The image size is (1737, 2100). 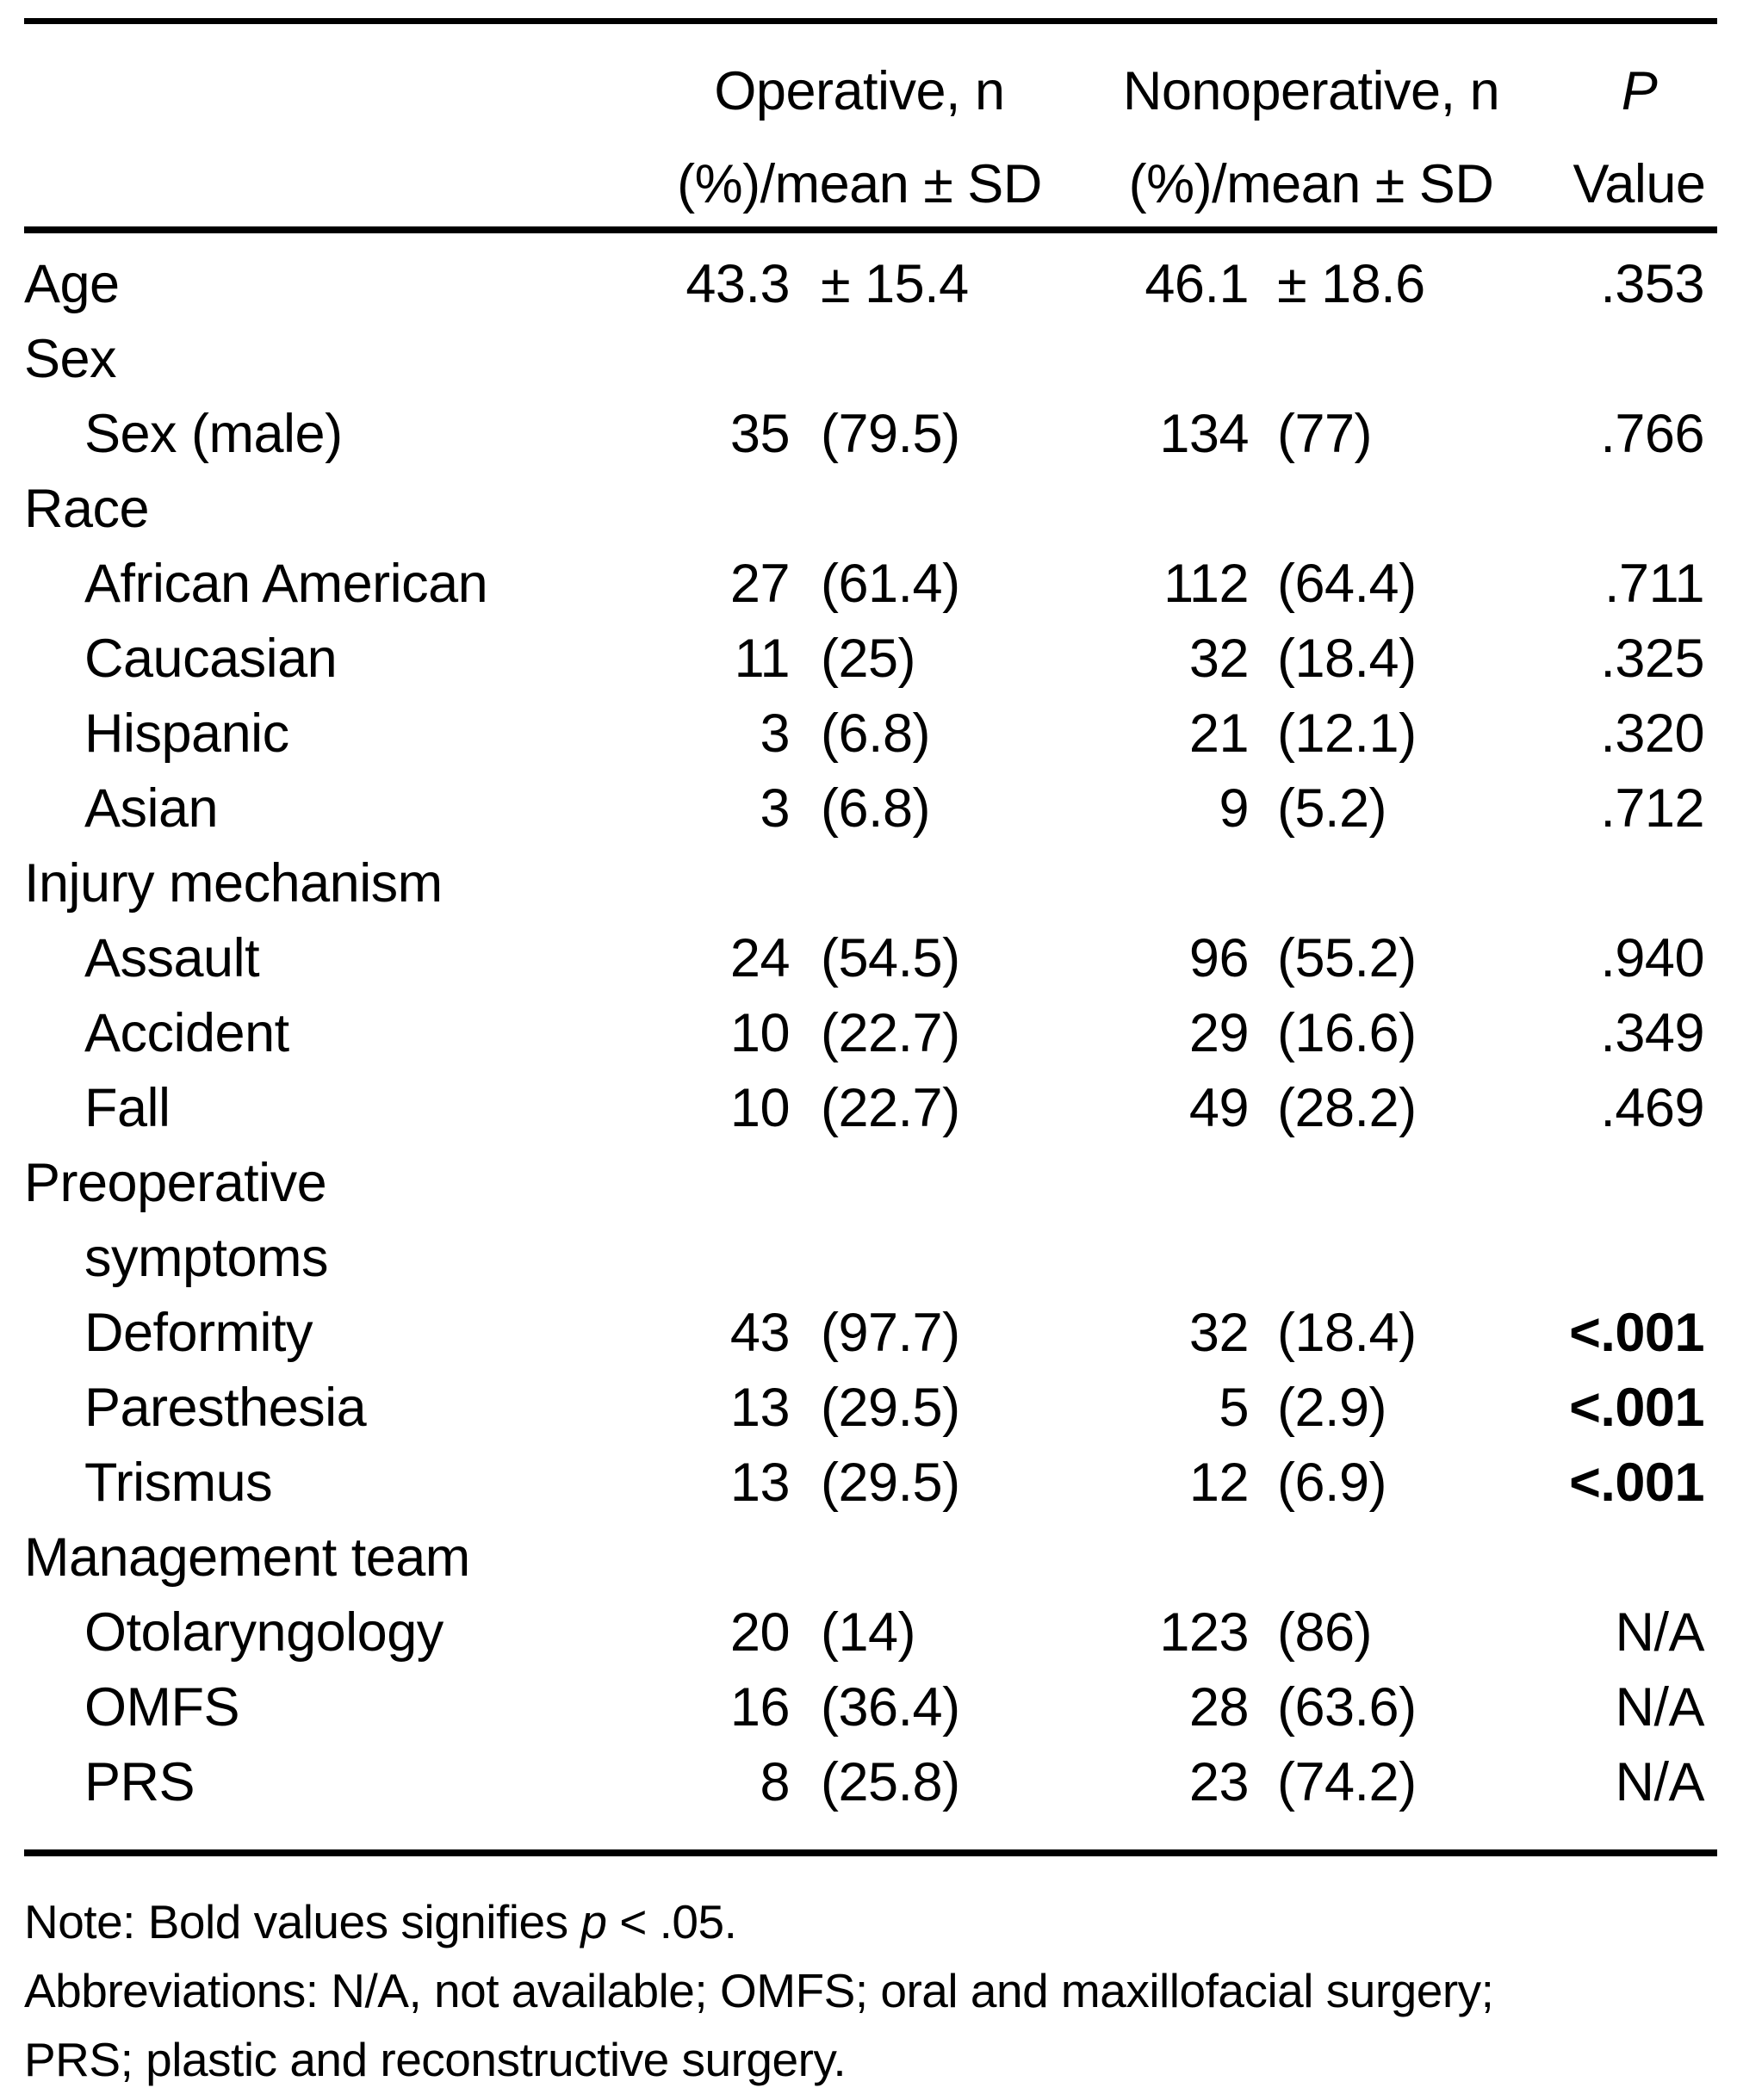 I want to click on operative-pct: (54.5), so click(x=890, y=958).